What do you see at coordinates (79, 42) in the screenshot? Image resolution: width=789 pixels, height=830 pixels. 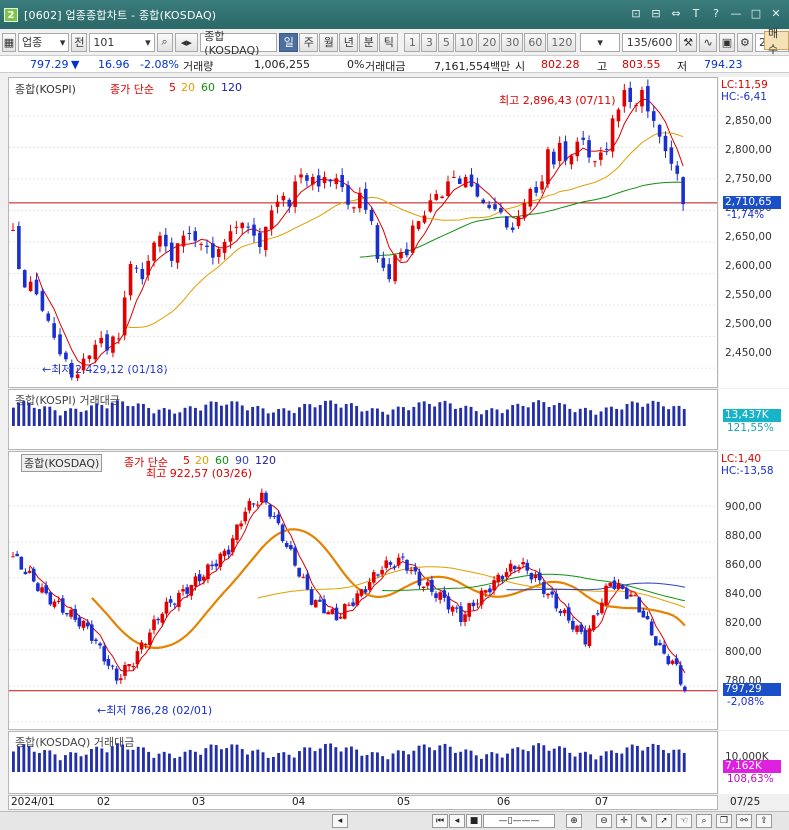 I see `prev-button: 전` at bounding box center [79, 42].